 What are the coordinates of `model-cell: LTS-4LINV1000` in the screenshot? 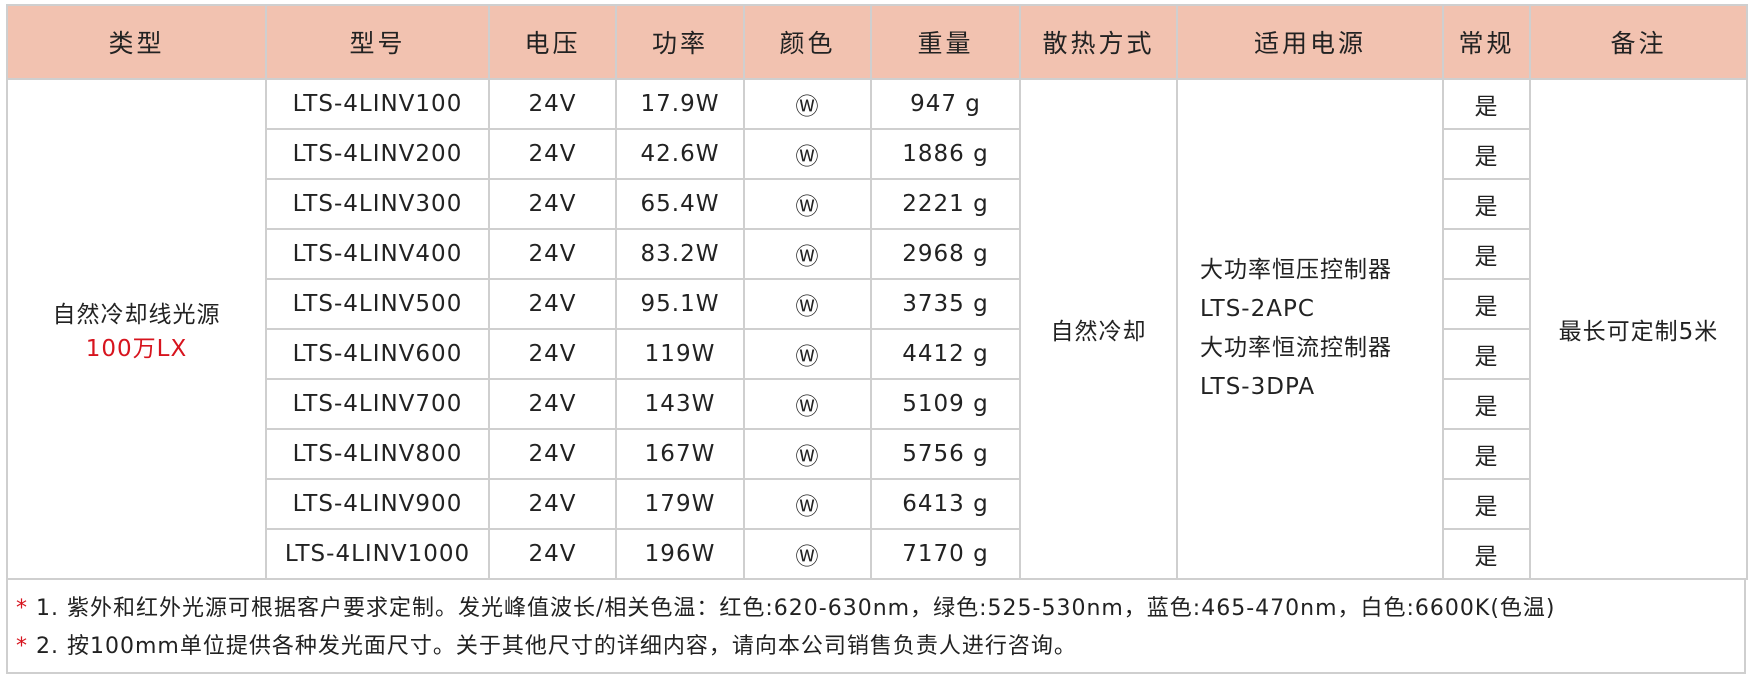 It's located at (377, 554).